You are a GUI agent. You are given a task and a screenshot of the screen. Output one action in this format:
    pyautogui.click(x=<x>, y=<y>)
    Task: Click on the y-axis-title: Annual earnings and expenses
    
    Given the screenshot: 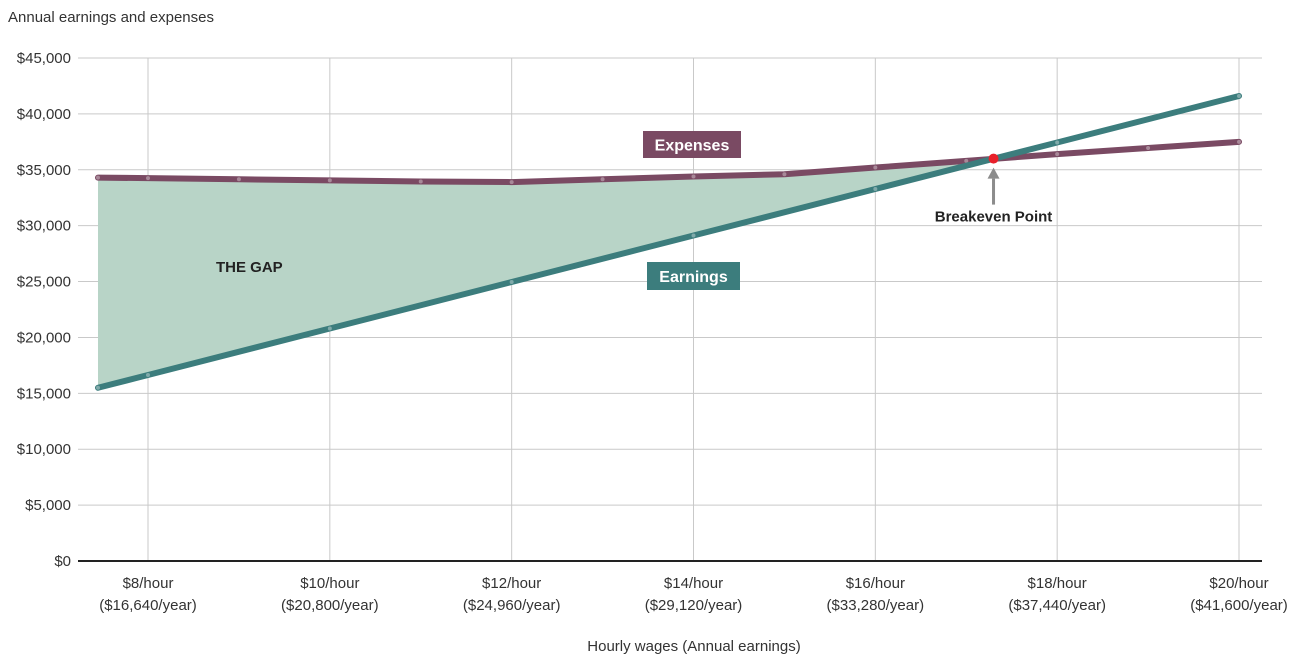 What is the action you would take?
    pyautogui.click(x=111, y=17)
    